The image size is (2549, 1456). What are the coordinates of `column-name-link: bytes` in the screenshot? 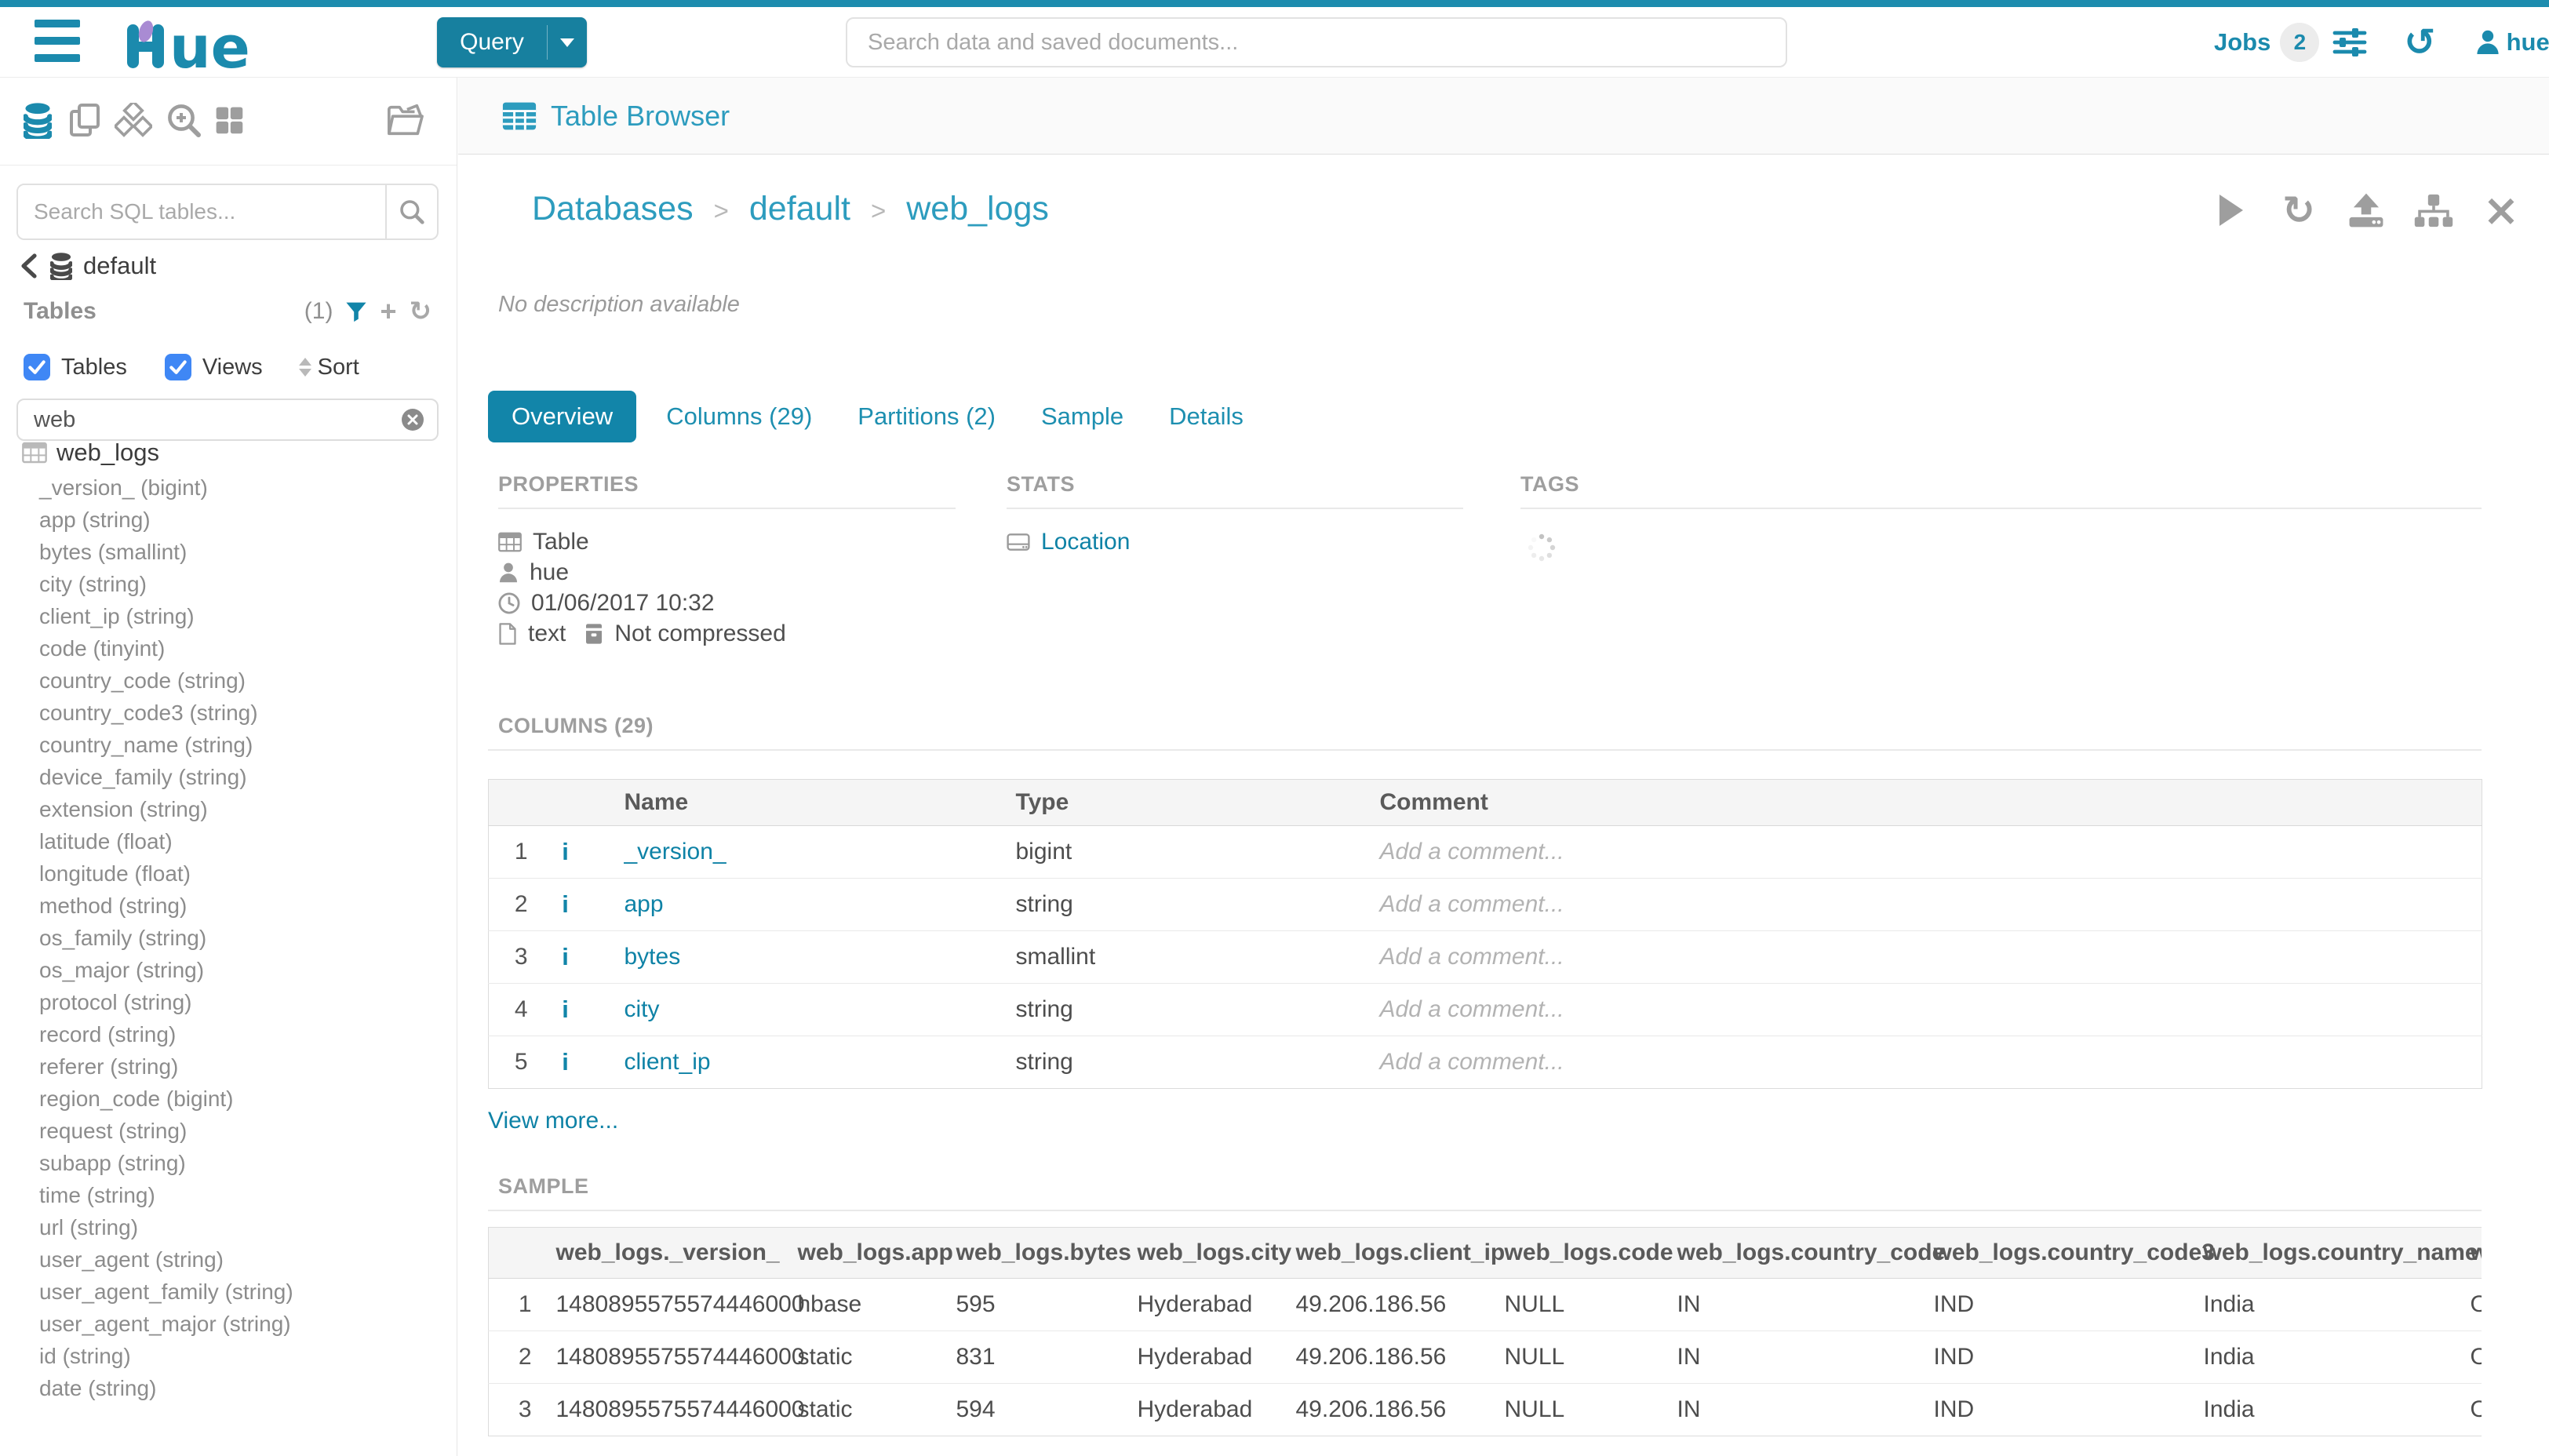 It's located at (787, 957).